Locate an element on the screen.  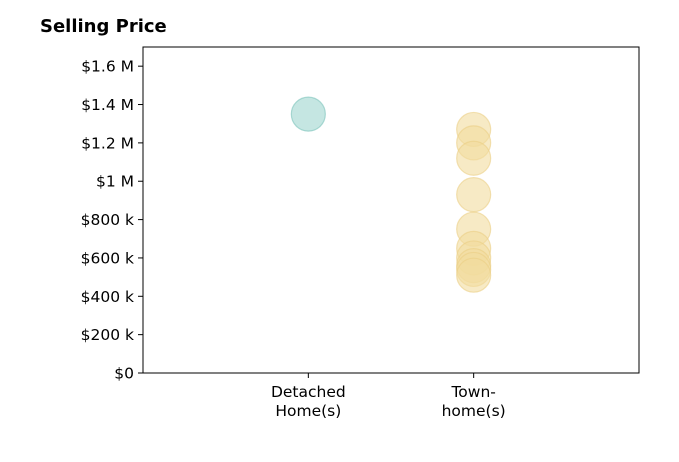
y-tick-label: $1.2 M is located at coordinates (107, 143).